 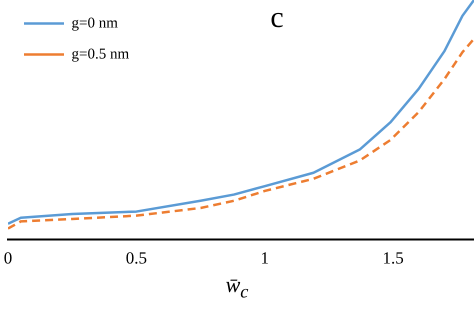 I want to click on x-tick-label: 0.5, so click(x=136, y=258).